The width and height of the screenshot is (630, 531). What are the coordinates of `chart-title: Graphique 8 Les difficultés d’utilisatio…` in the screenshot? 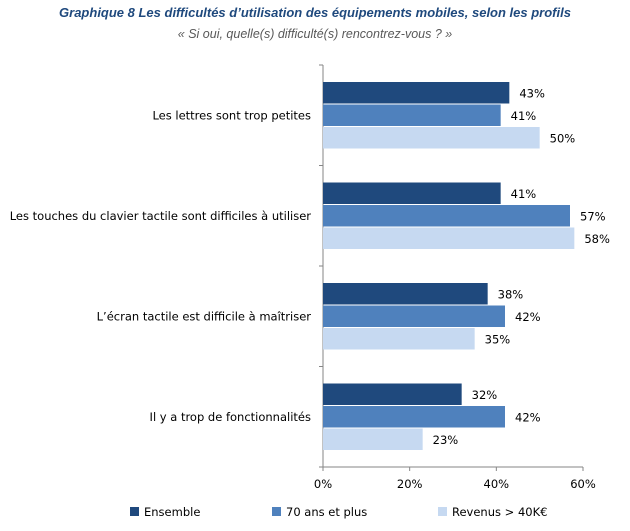 It's located at (315, 12).